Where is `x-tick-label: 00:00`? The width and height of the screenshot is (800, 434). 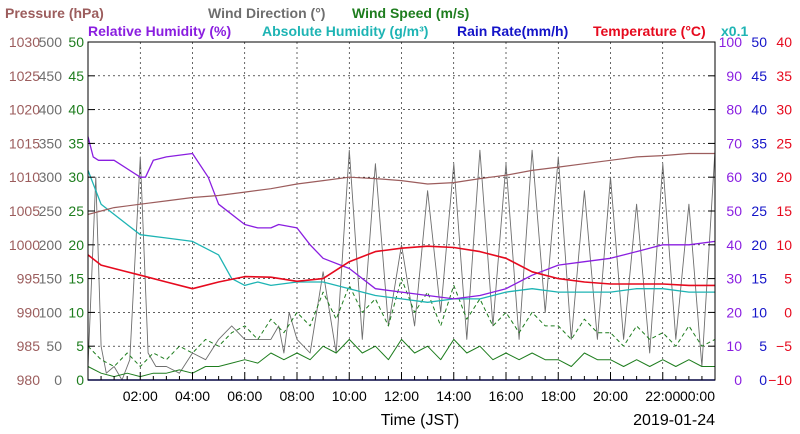
x-tick-label: 00:00 is located at coordinates (697, 396).